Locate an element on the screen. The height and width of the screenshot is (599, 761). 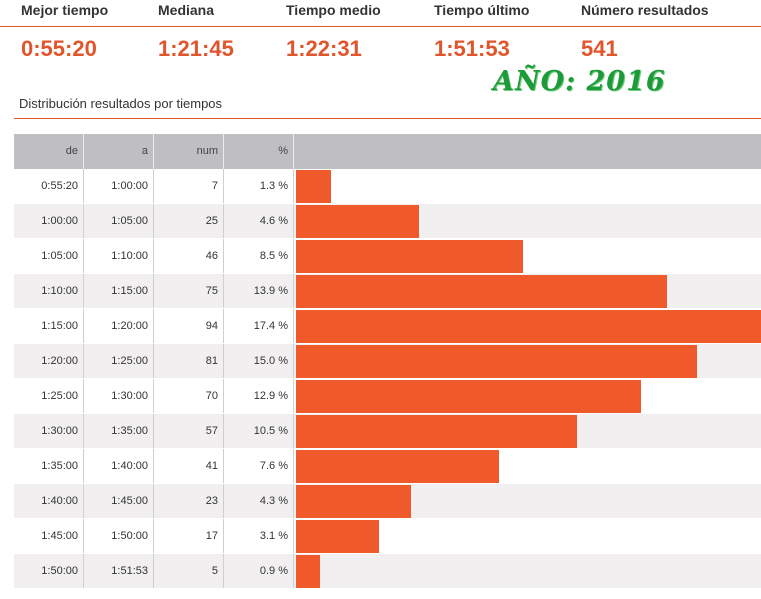
cell-a: 1:40:00 is located at coordinates (119, 466).